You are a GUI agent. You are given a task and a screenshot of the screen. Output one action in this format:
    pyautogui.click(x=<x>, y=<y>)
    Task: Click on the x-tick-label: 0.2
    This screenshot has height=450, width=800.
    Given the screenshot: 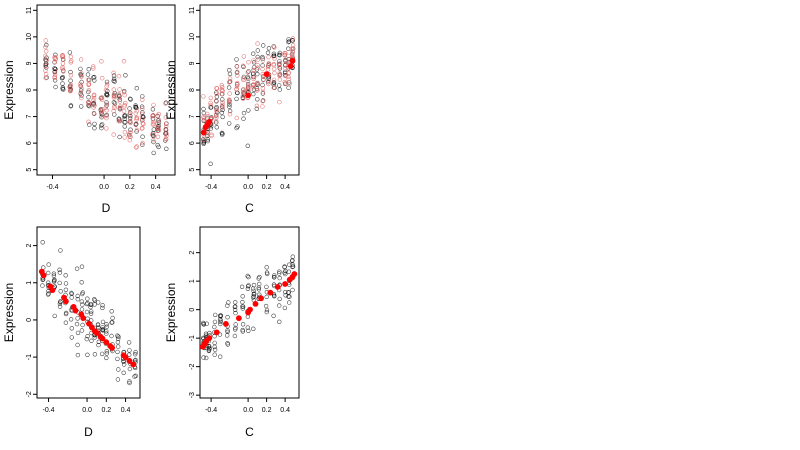 What is the action you would take?
    pyautogui.click(x=267, y=410)
    